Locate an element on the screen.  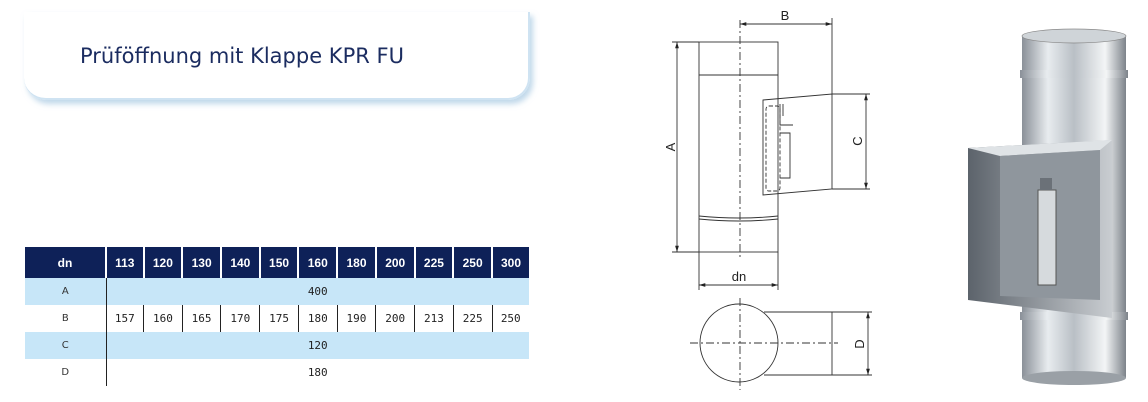
cell: 175 is located at coordinates (279, 318).